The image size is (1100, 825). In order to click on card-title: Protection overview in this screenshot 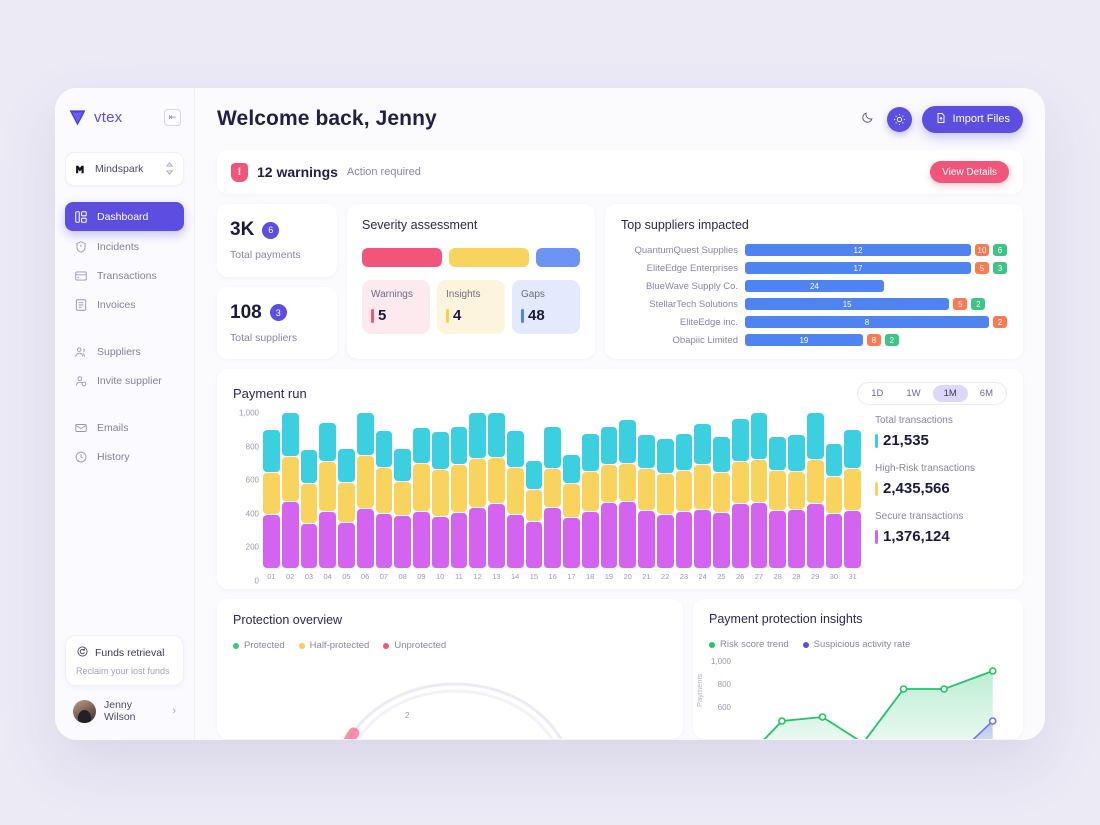, I will do `click(288, 620)`.